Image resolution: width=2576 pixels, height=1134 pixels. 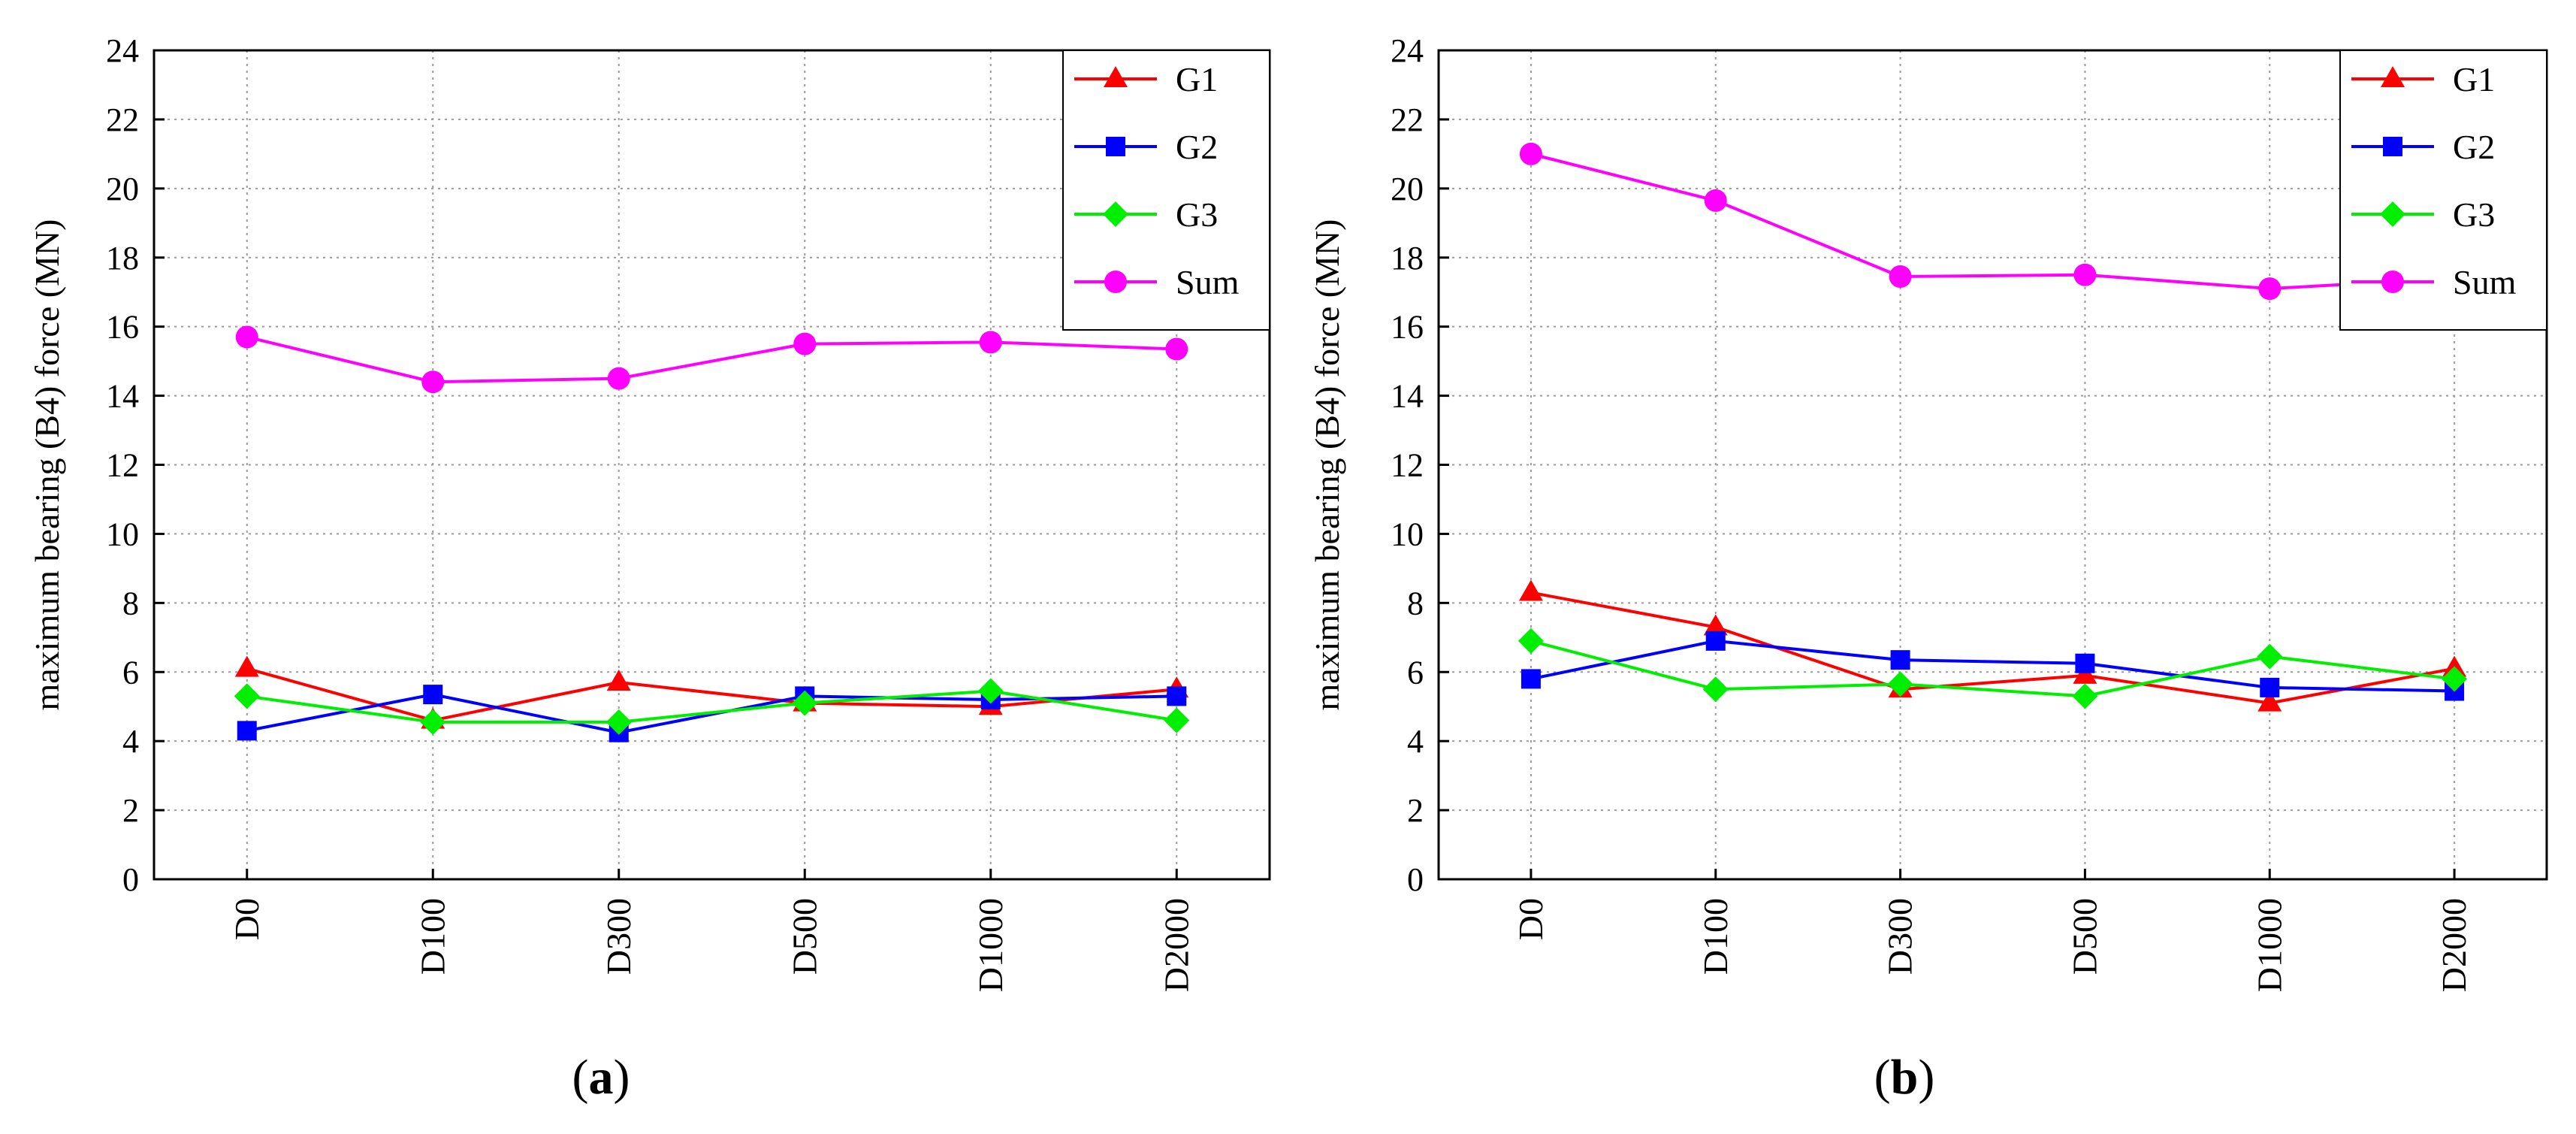 What do you see at coordinates (1407, 51) in the screenshot?
I see `y-tick-label: 24` at bounding box center [1407, 51].